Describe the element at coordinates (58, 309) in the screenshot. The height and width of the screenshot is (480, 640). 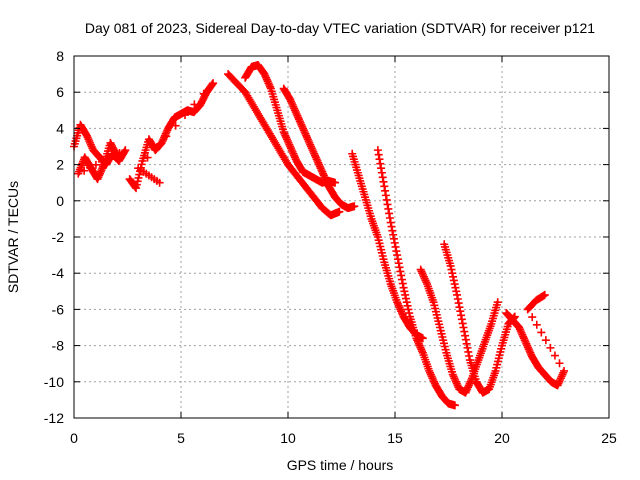
I see `y-tick-label: -6` at that location.